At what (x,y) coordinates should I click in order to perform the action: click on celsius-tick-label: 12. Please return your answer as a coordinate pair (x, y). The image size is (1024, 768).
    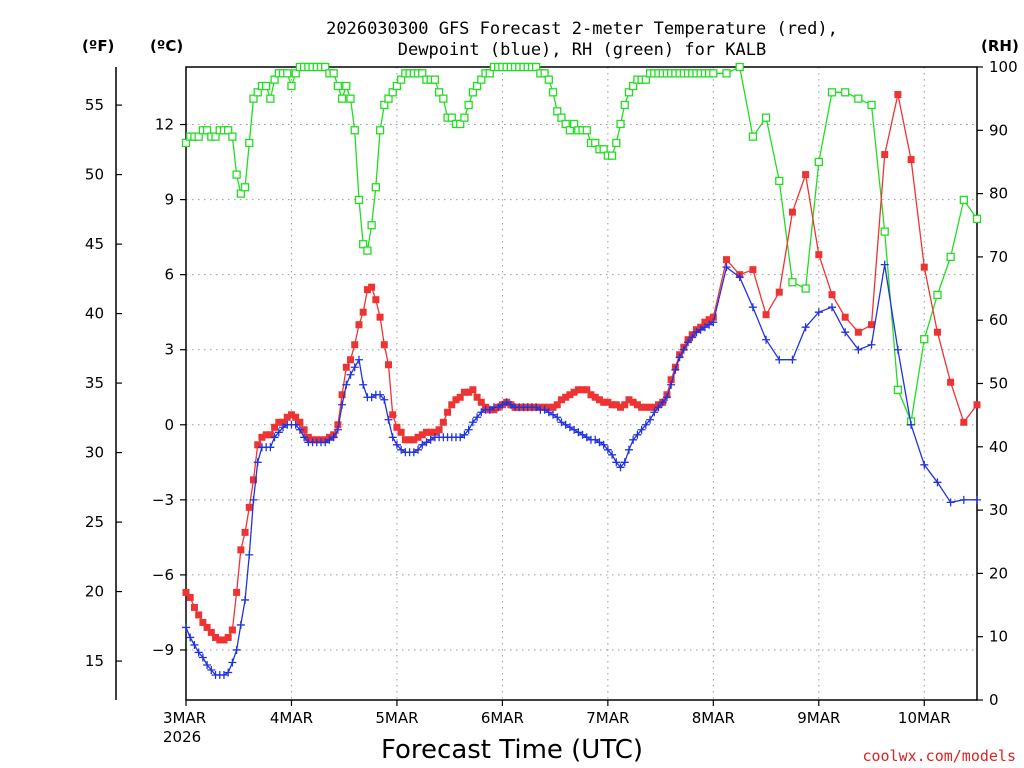
    Looking at the image, I should click on (164, 125).